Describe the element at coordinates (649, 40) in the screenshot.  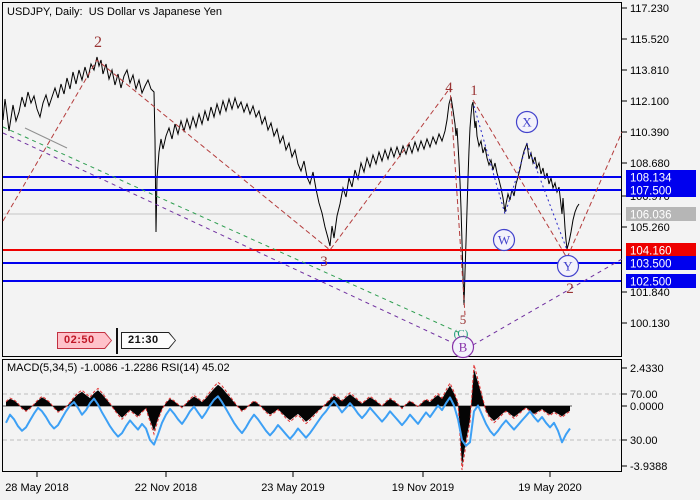
I see `price-axis-label: 115.520` at that location.